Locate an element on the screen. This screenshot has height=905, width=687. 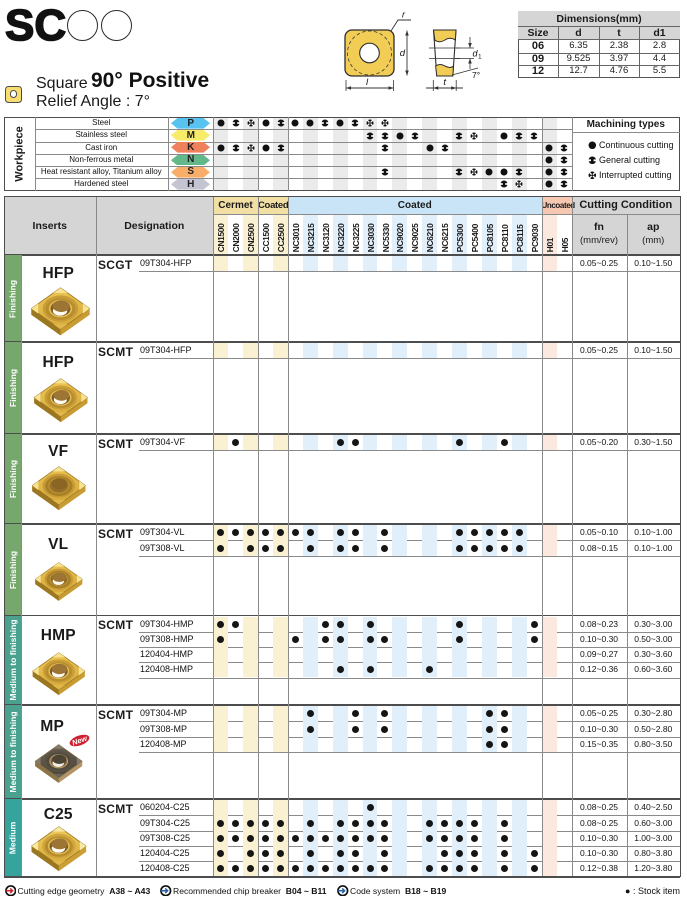
svg-text: 7° is located at coordinates (476, 75).